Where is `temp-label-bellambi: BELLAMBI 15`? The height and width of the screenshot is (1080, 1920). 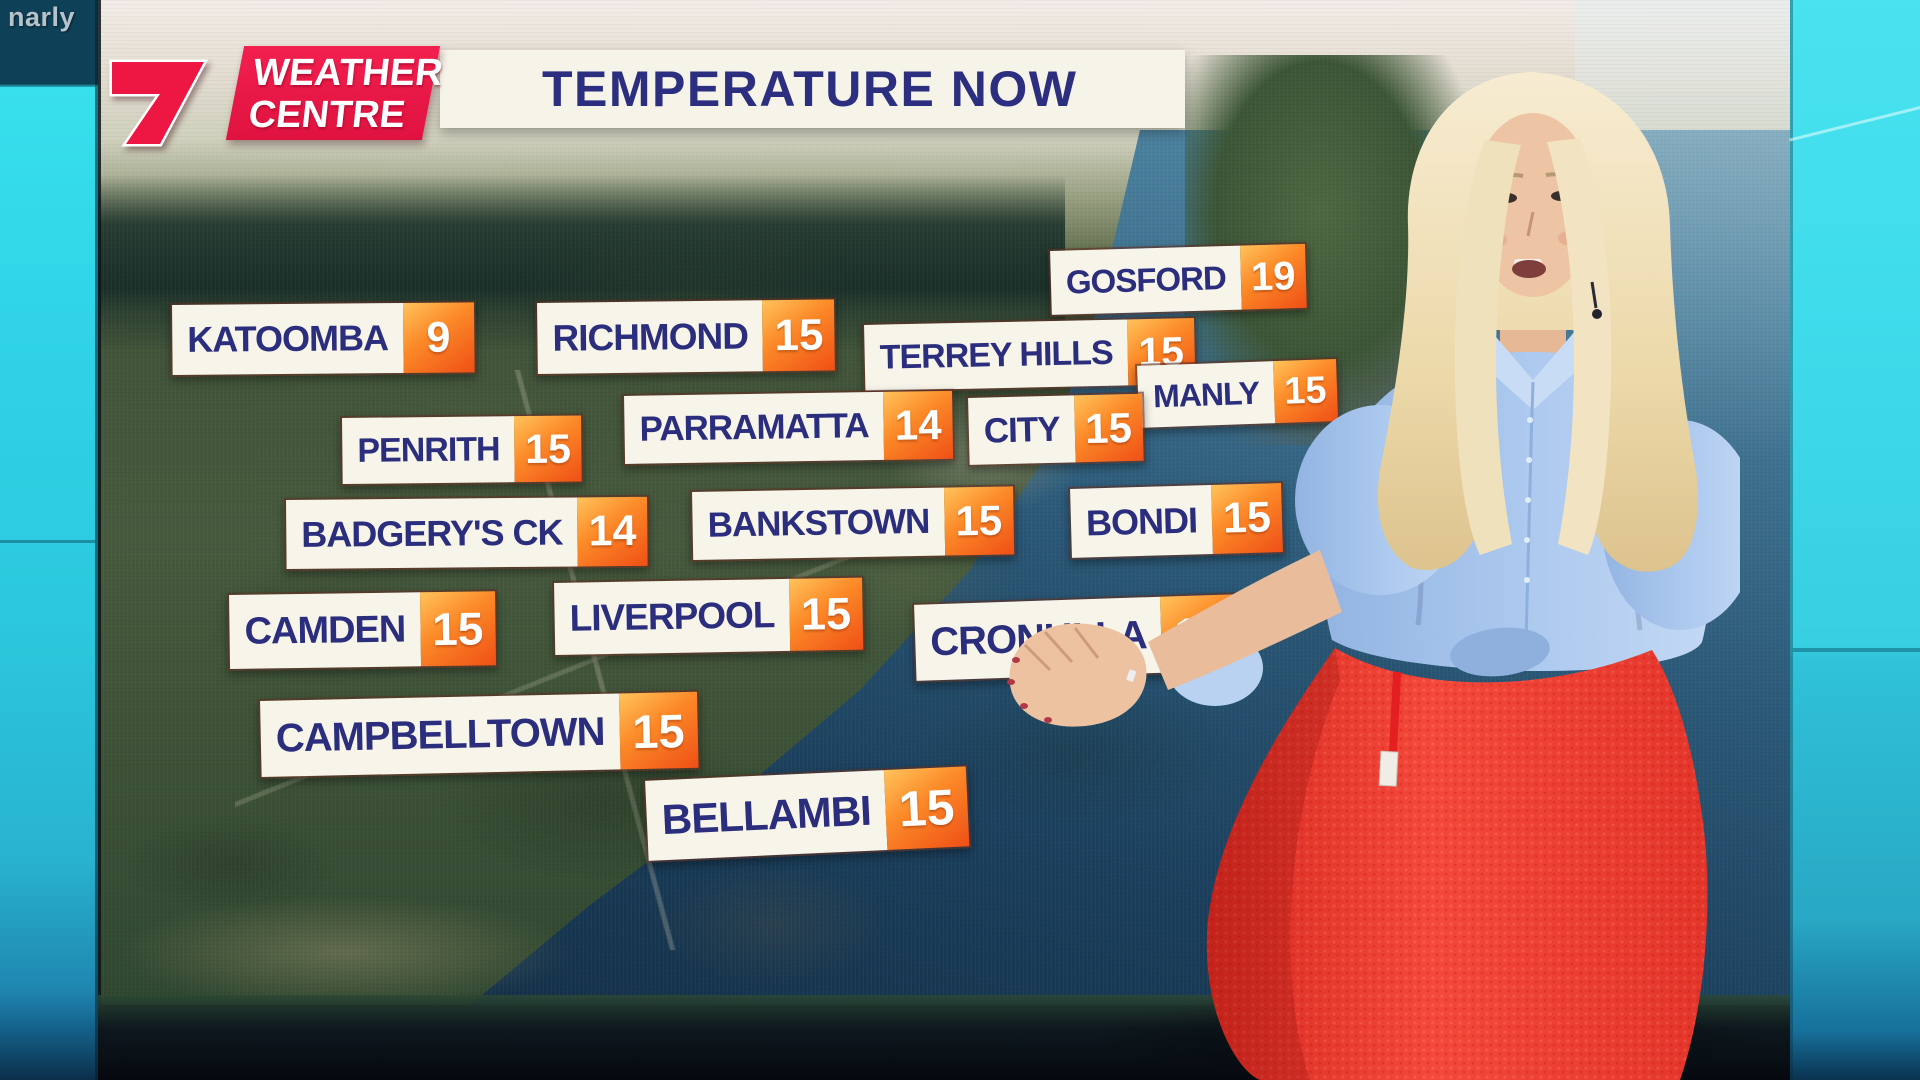 temp-label-bellambi: BELLAMBI 15 is located at coordinates (807, 813).